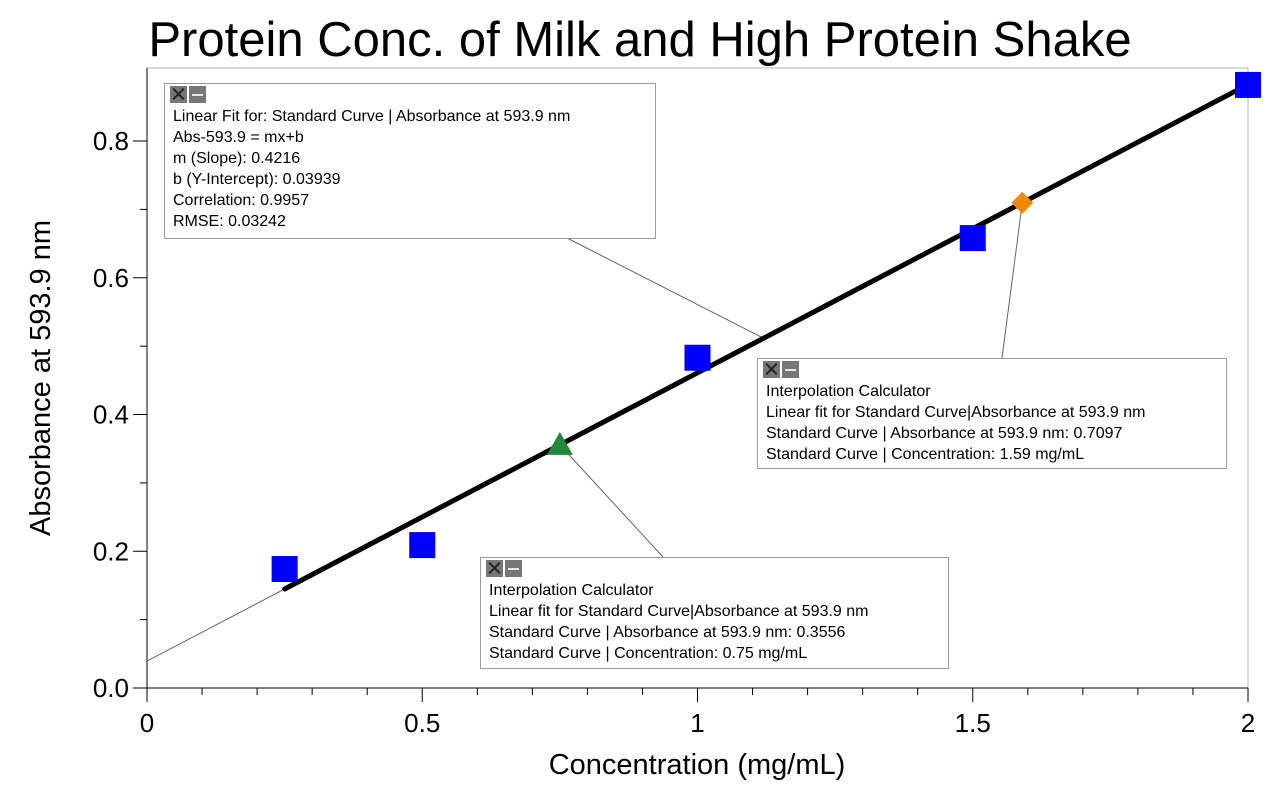  What do you see at coordinates (237, 158) in the screenshot?
I see `fit-slope: m (Slope): 0.4216` at bounding box center [237, 158].